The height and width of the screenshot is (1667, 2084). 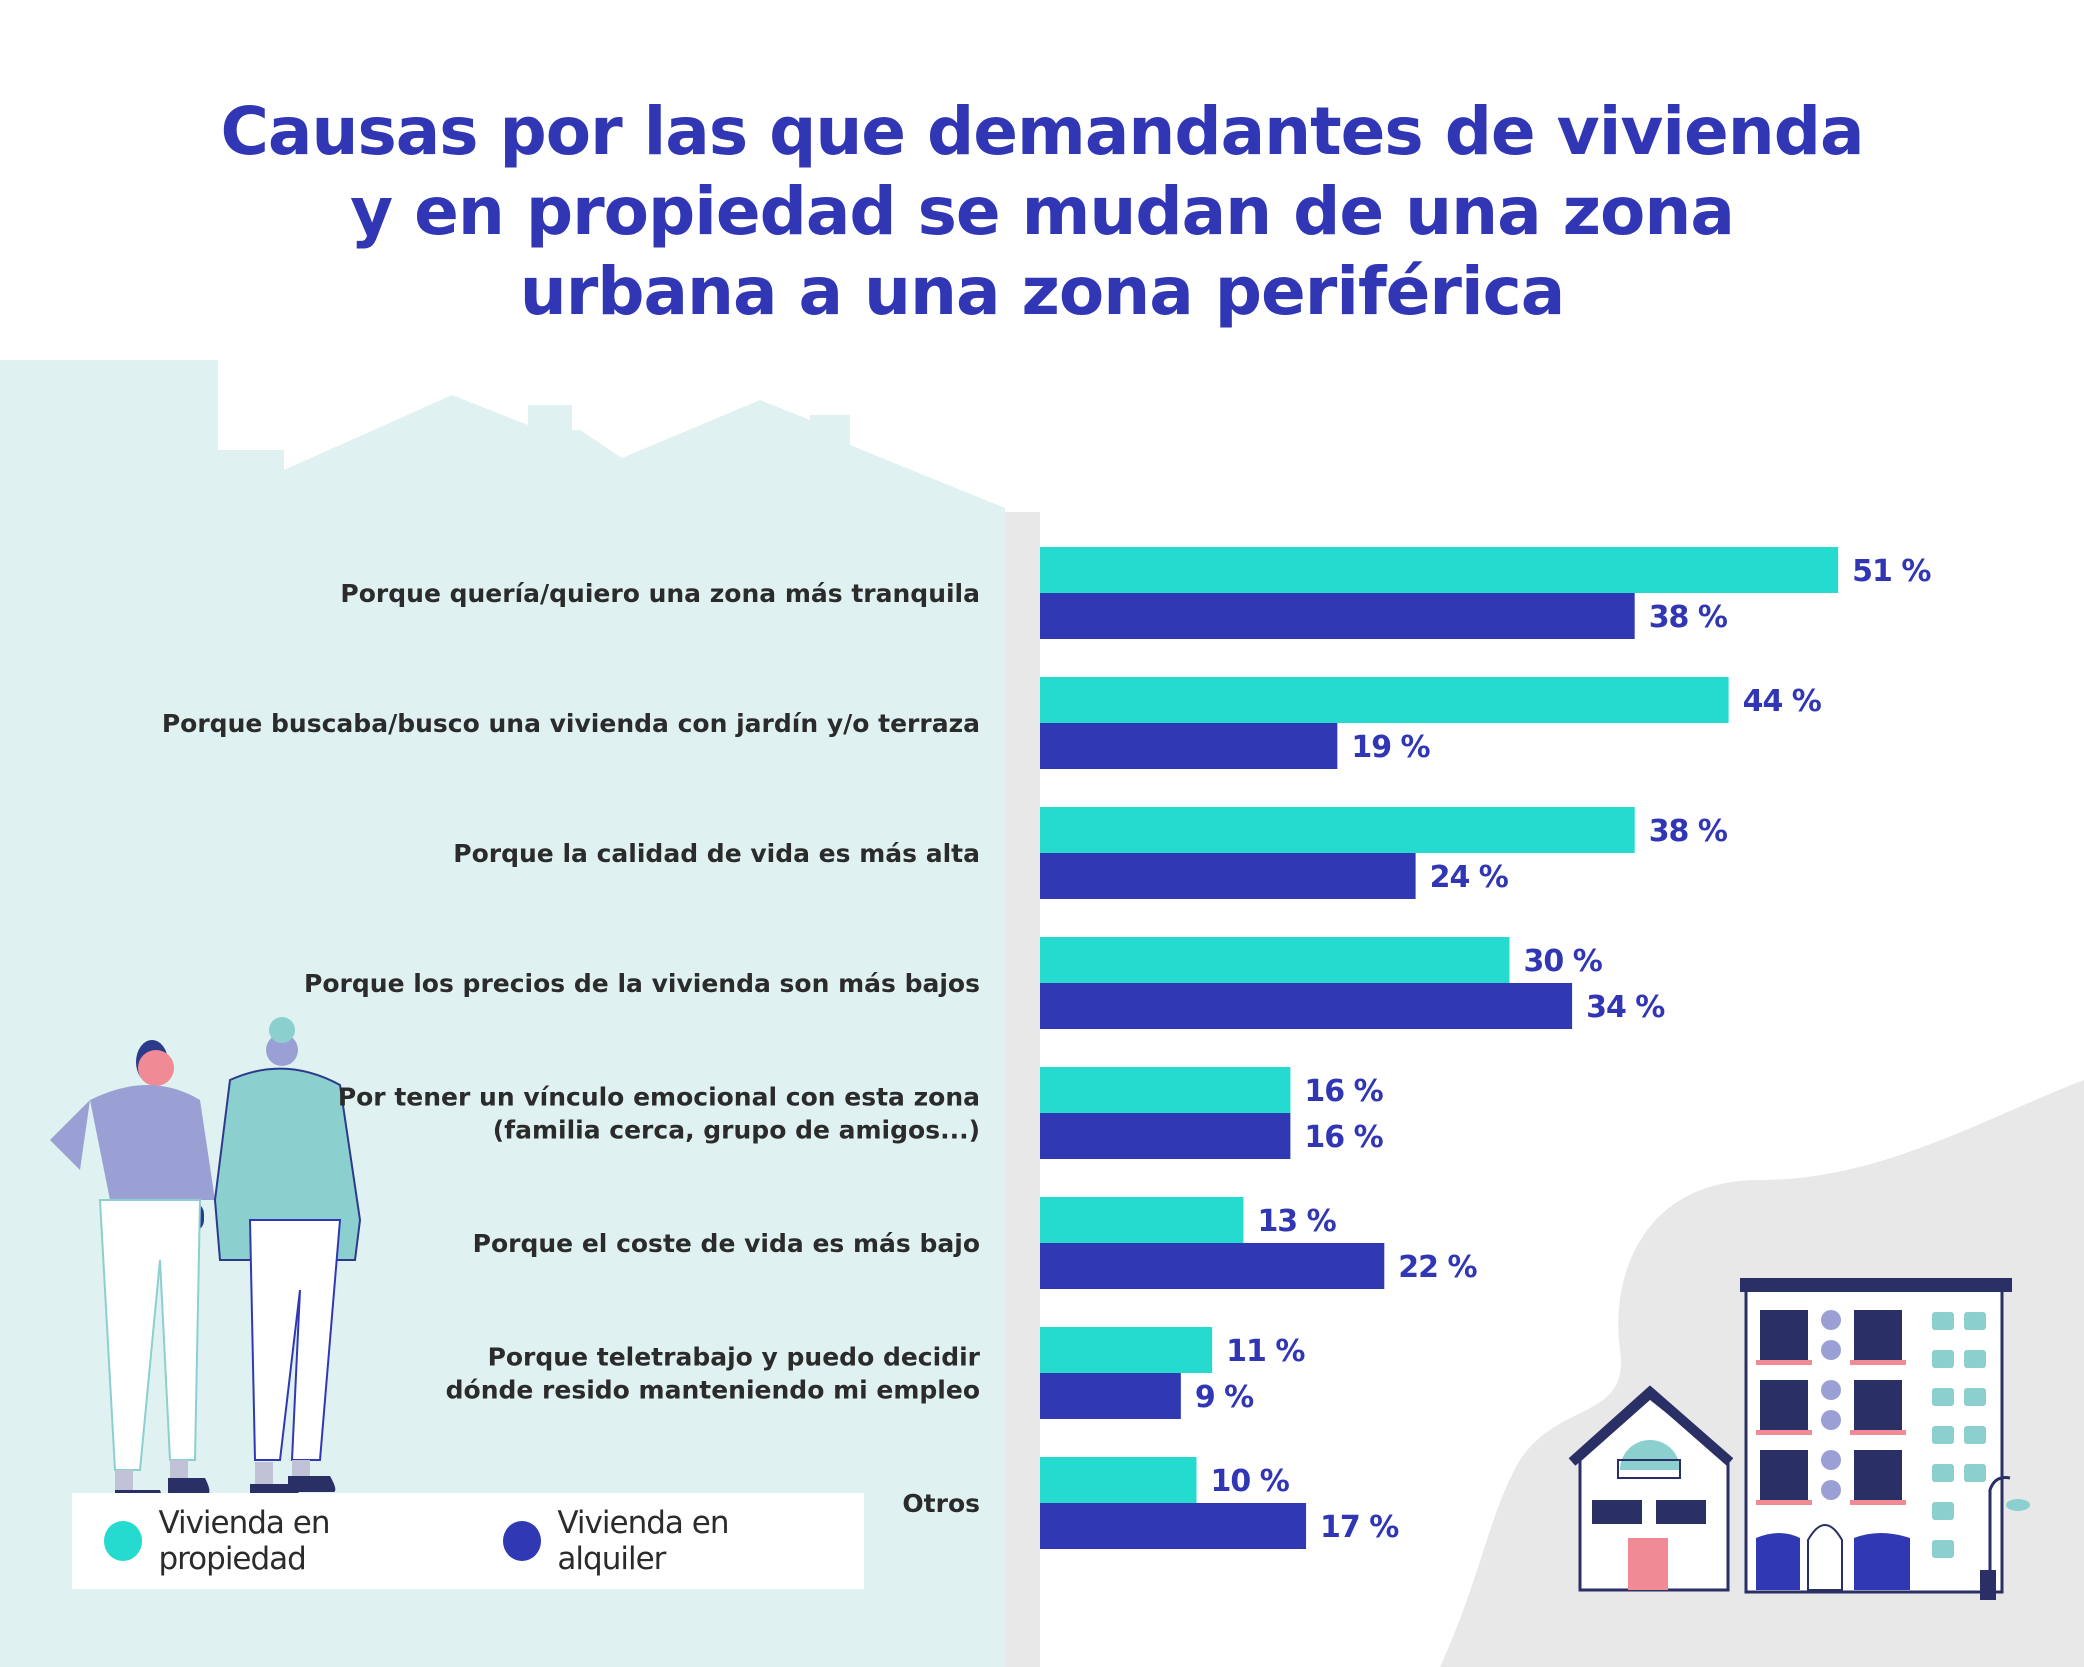 I want to click on category-label: Otros, so click(x=941, y=1503).